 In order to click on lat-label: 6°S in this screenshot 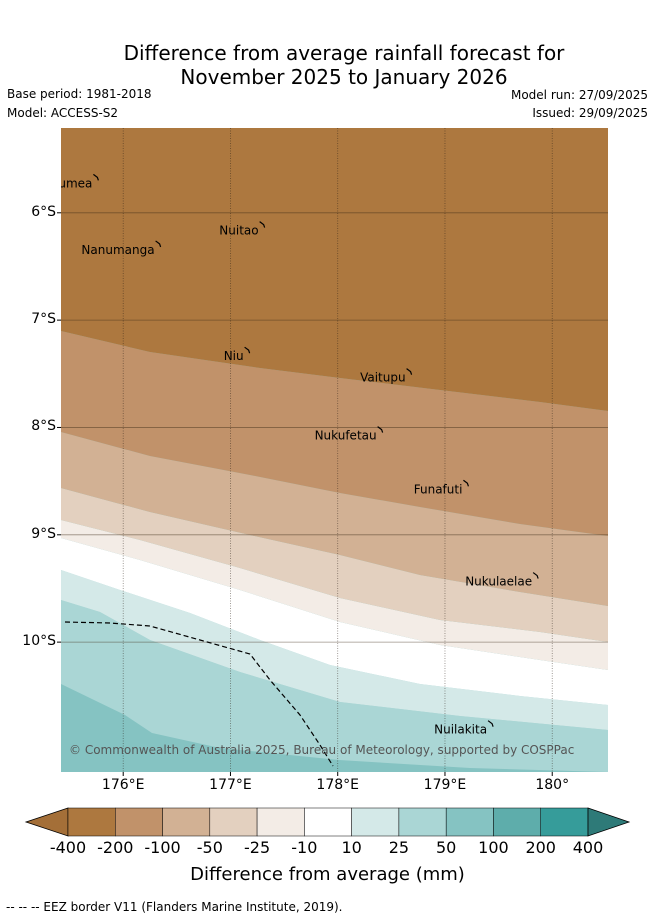, I will do `click(43, 211)`.